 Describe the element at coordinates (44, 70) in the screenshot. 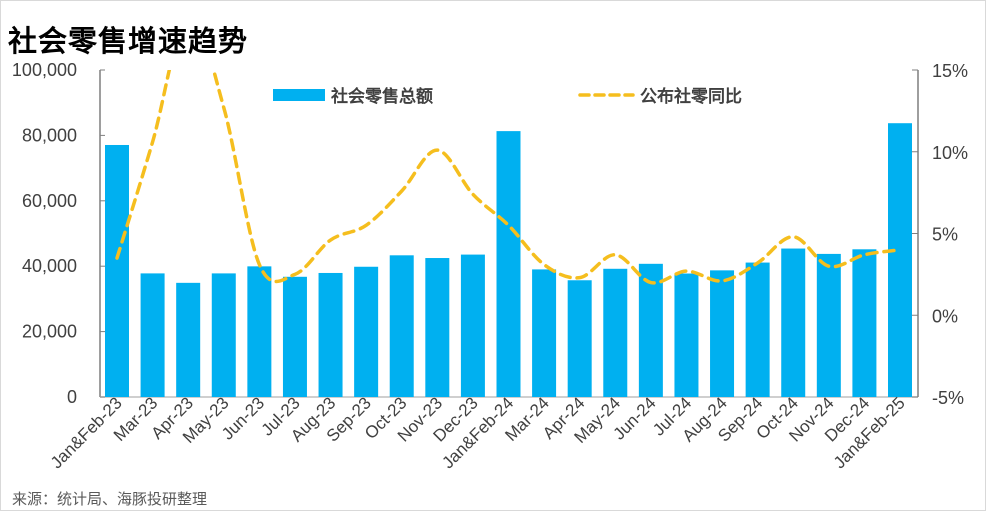

I see `left-tick-label: 100,000` at that location.